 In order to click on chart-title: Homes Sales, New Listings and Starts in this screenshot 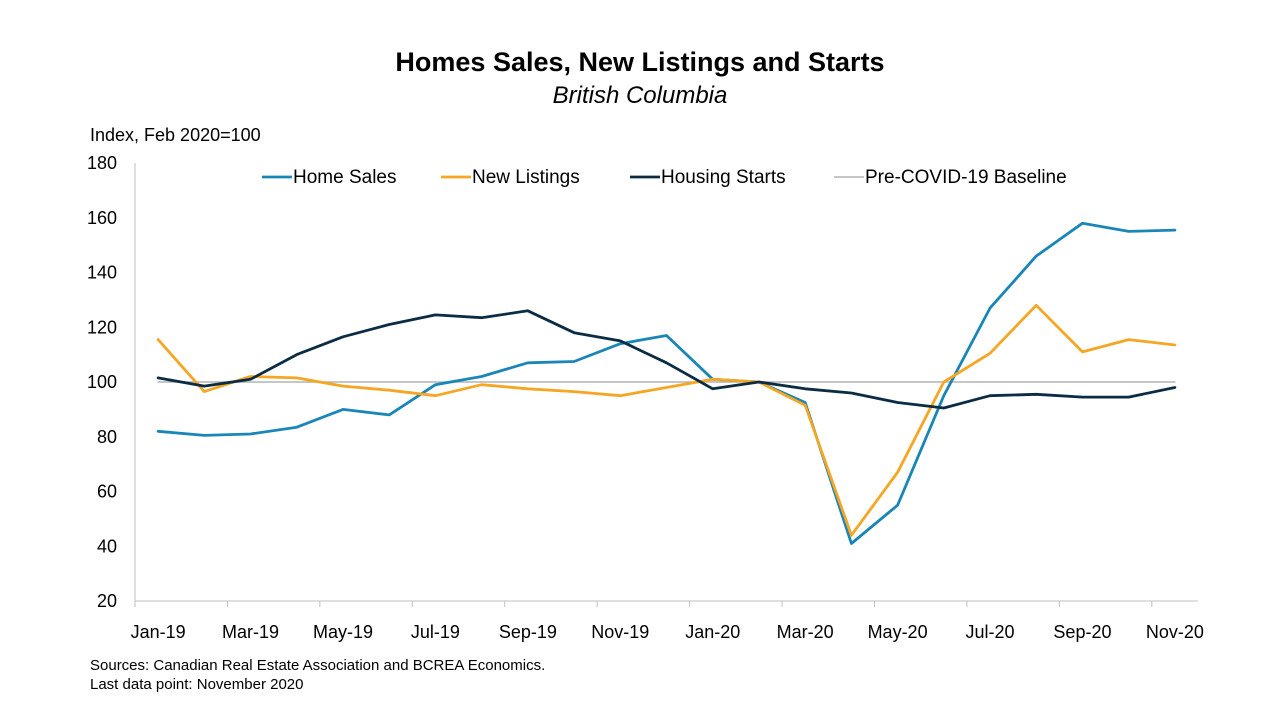, I will do `click(640, 62)`.